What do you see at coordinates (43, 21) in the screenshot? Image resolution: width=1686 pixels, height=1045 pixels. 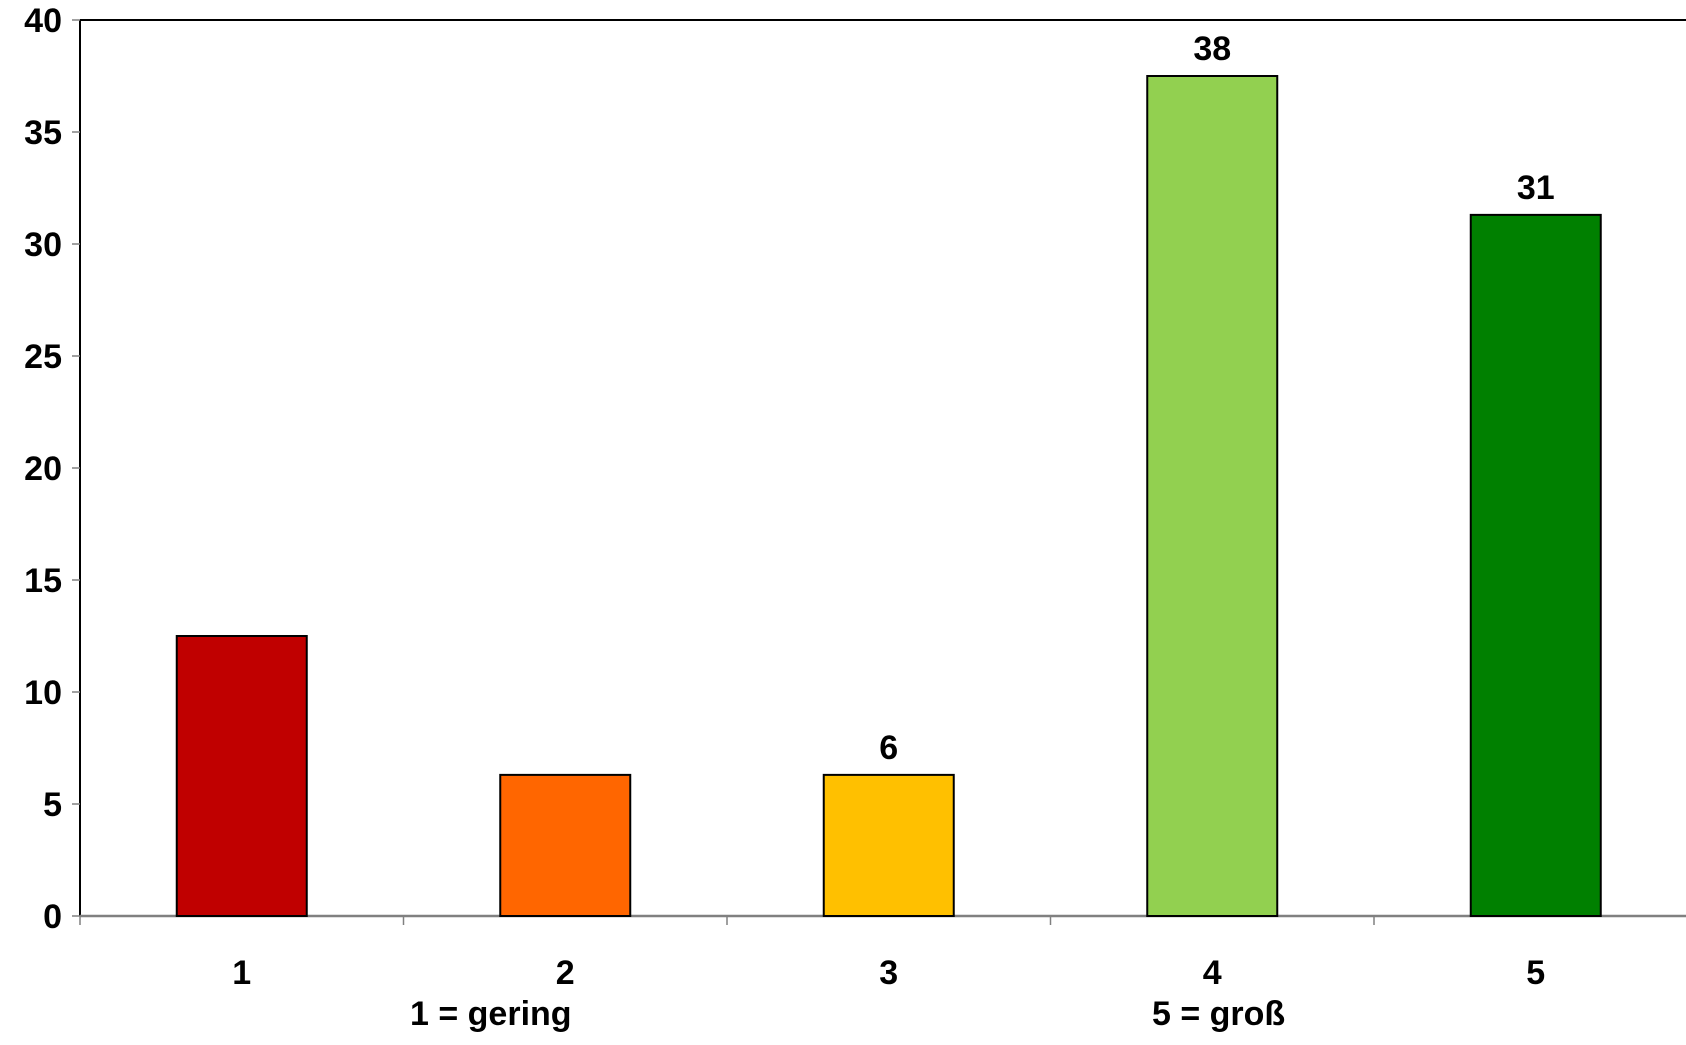 I see `y-tick-label: 40` at bounding box center [43, 21].